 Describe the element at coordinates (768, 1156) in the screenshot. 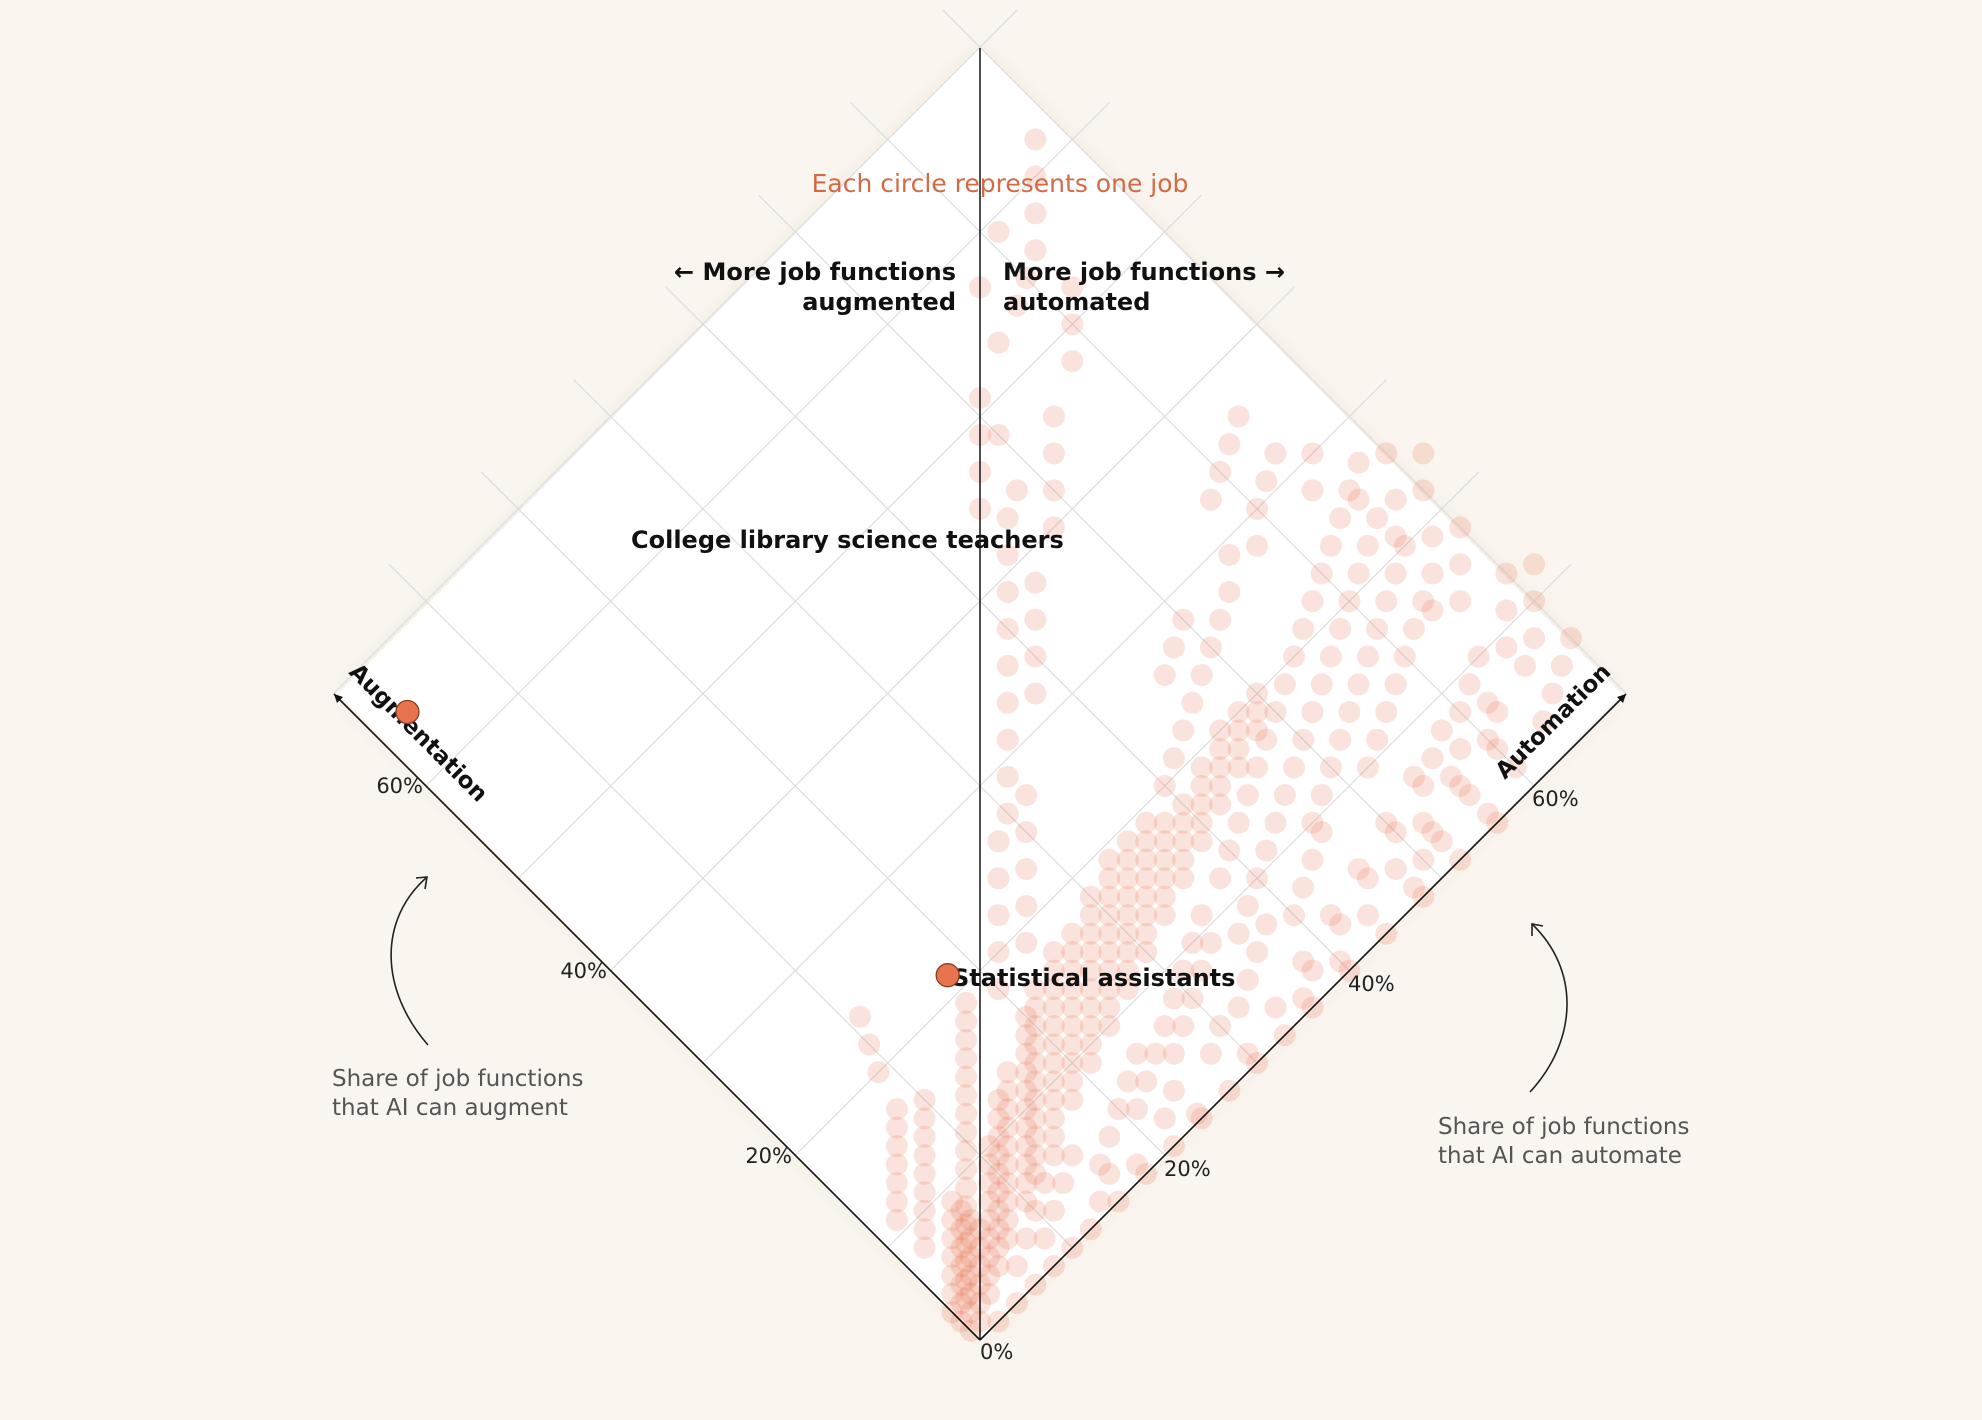

I see `augmentation-tick-20: 20%` at that location.